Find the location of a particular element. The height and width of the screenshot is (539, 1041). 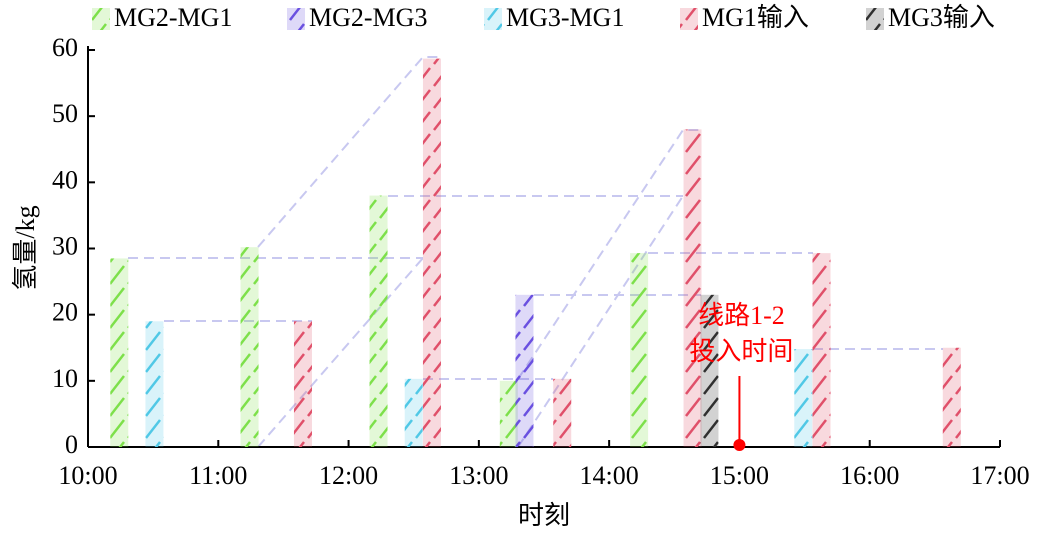

legend-item: MG3-MG1 is located at coordinates (554, 17).